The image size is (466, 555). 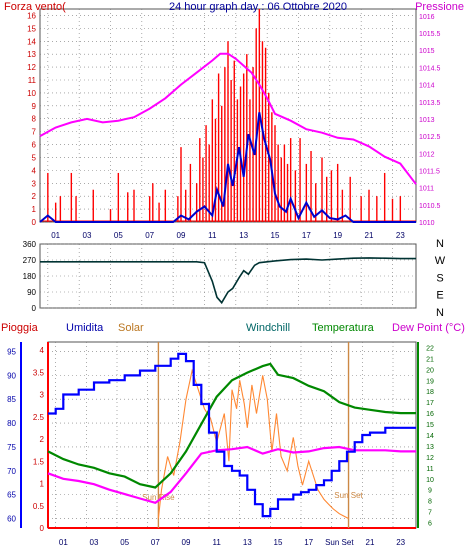 What do you see at coordinates (11, 447) in the screenshot?
I see `humidity-y-tick-label: 75` at bounding box center [11, 447].